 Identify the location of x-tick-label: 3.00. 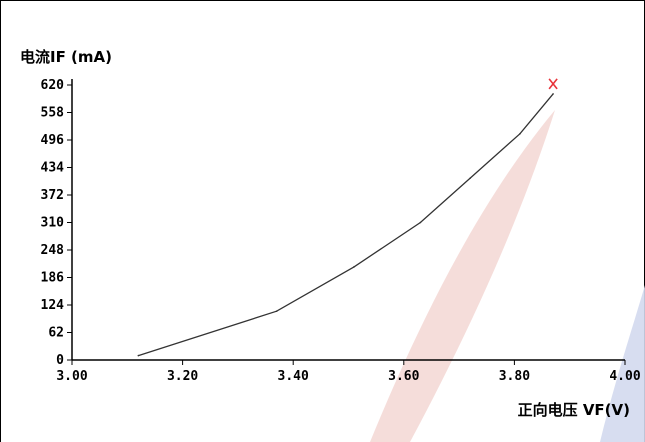
(71, 376).